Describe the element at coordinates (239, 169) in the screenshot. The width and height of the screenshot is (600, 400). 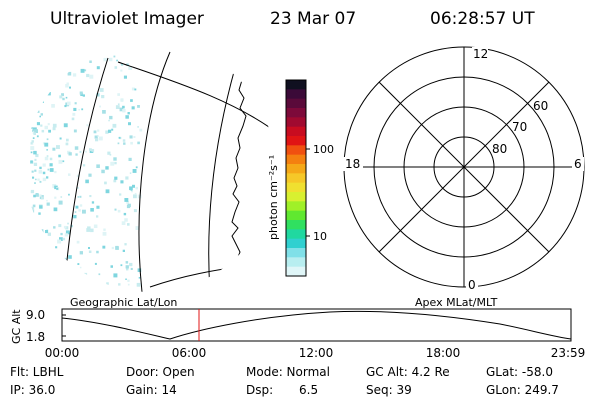
I see `coastline` at that location.